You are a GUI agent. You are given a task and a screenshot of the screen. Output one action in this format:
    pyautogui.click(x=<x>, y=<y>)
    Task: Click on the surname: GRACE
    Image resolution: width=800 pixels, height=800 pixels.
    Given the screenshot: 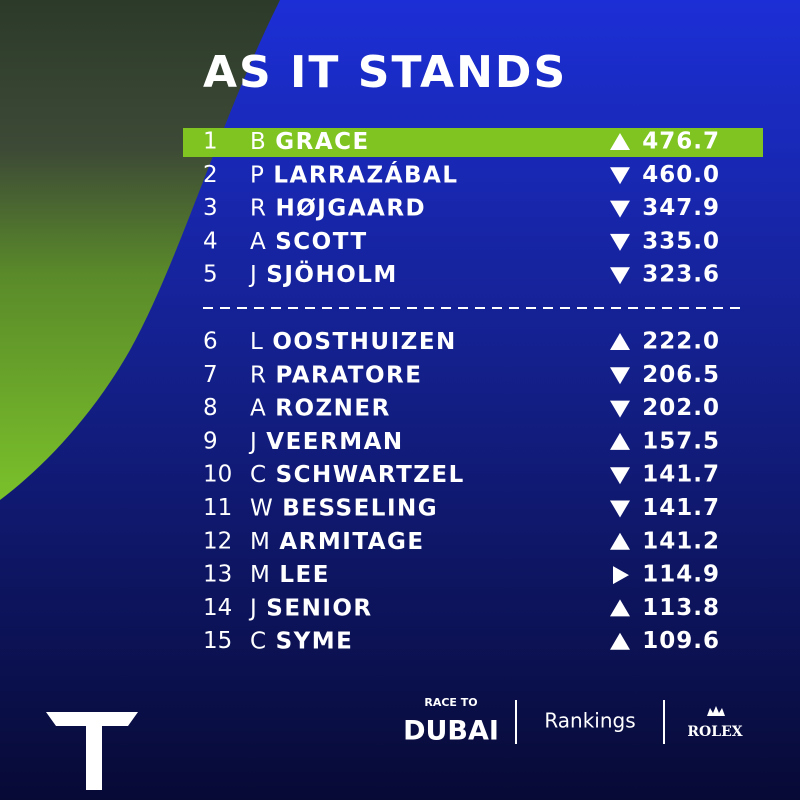 What is the action you would take?
    pyautogui.click(x=322, y=142)
    